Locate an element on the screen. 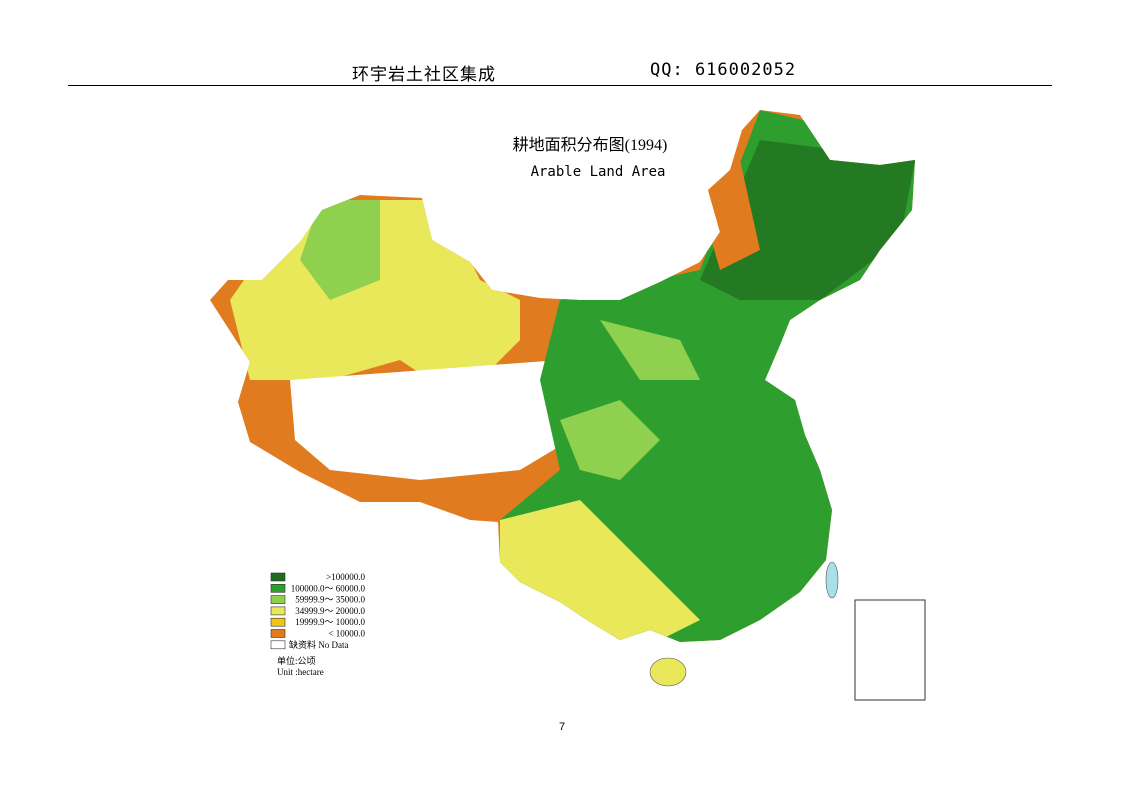  page-number: 7 is located at coordinates (562, 727).